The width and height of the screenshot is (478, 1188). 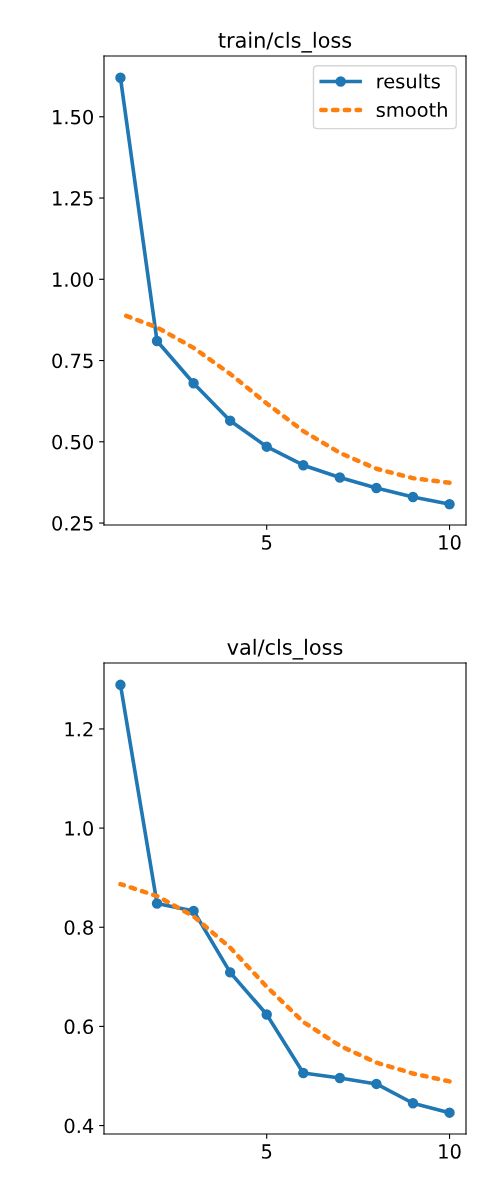 What do you see at coordinates (408, 81) in the screenshot?
I see `legend-label: results` at bounding box center [408, 81].